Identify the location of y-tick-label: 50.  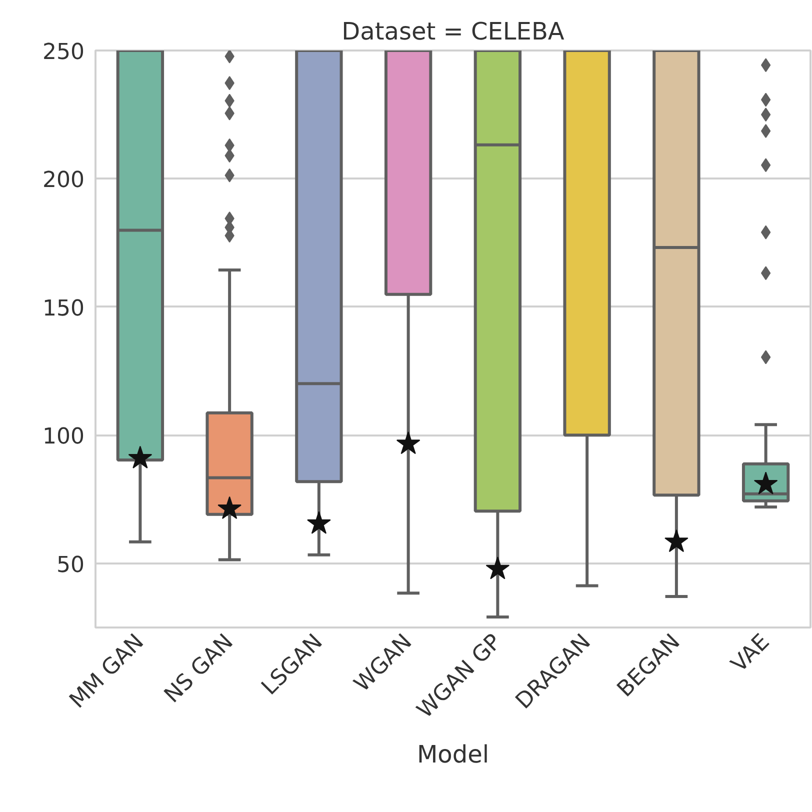
(70, 565).